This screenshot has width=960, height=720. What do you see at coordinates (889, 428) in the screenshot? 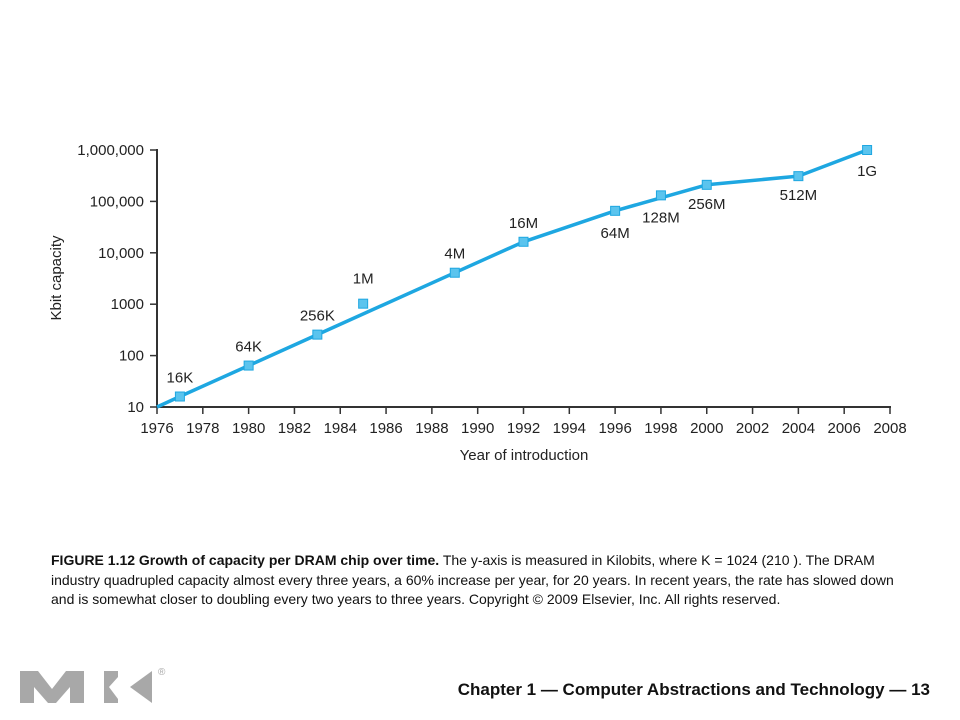
I see `x-tick-label: 2008` at bounding box center [889, 428].